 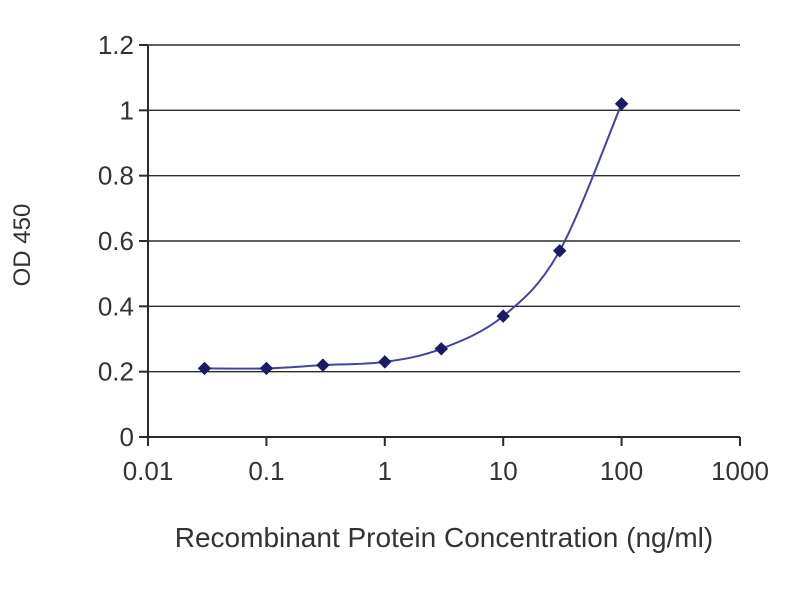 I want to click on x-tick-label: 100, so click(x=621, y=471).